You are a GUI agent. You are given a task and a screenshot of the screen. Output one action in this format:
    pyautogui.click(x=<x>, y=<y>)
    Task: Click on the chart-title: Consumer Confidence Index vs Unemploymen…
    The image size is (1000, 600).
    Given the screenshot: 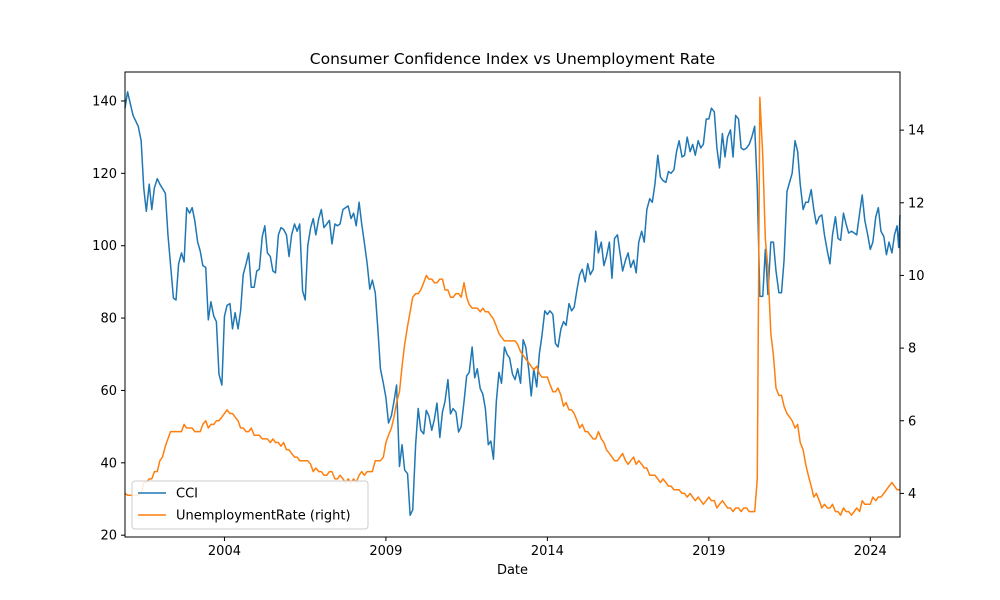 What is the action you would take?
    pyautogui.click(x=512, y=59)
    